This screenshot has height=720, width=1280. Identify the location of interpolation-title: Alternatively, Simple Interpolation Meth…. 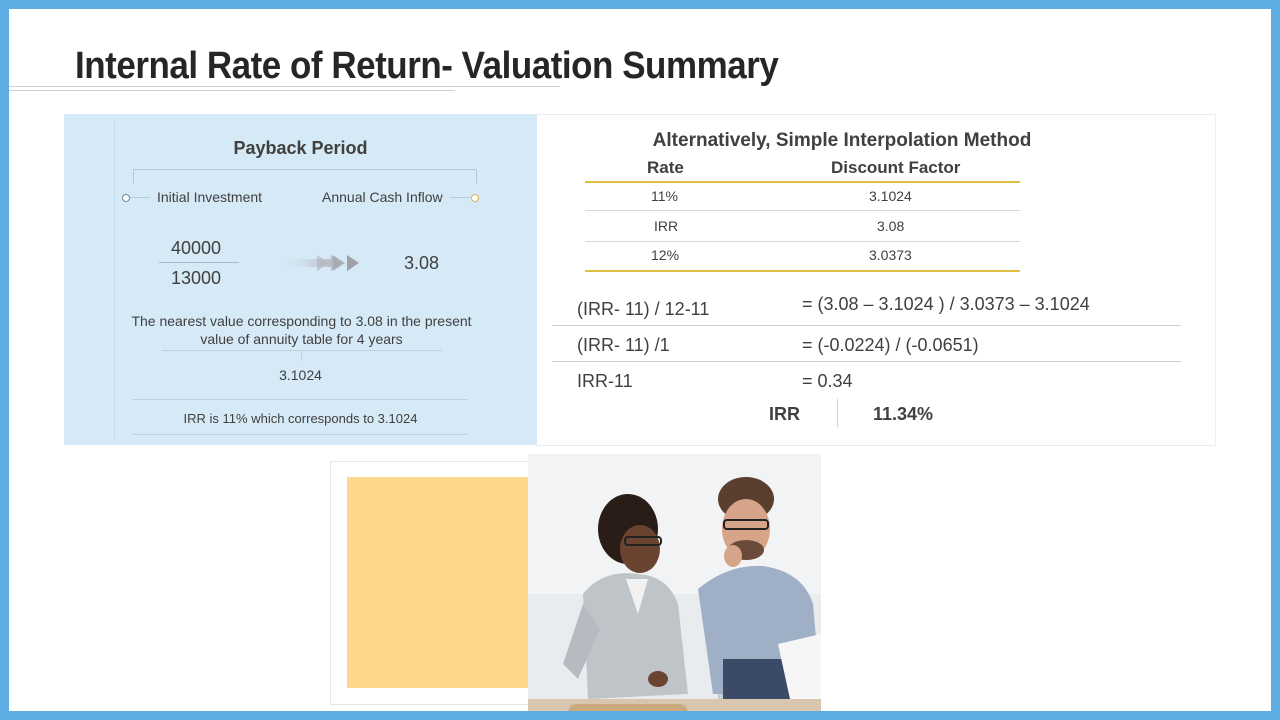
(842, 140).